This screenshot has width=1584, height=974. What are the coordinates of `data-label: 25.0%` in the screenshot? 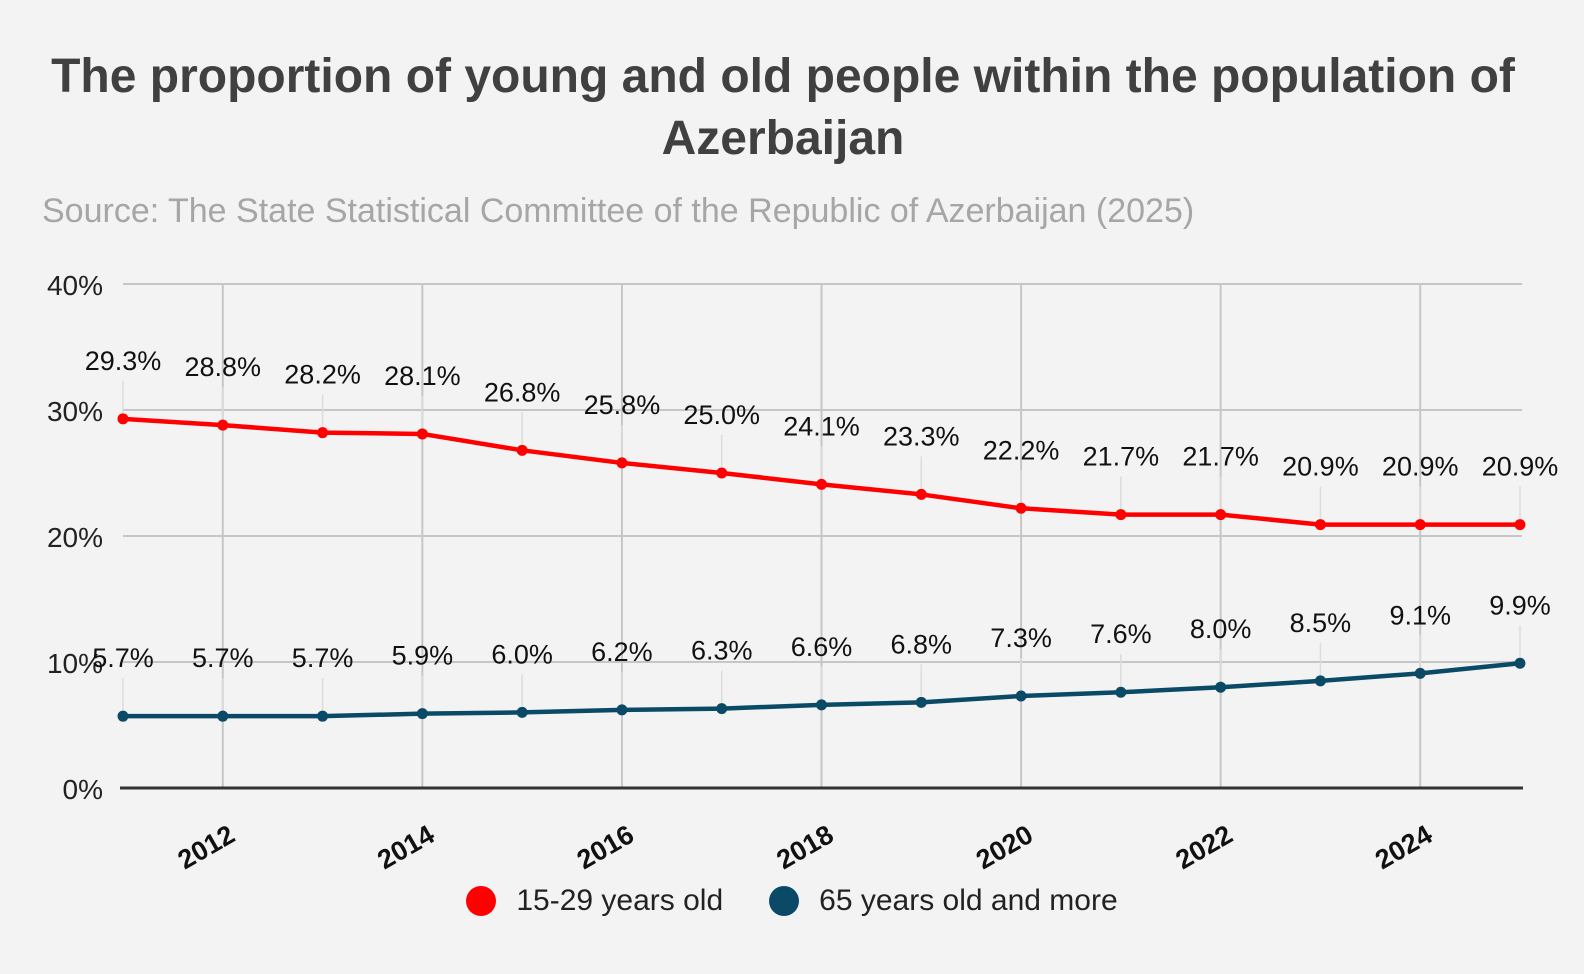 It's located at (721, 415).